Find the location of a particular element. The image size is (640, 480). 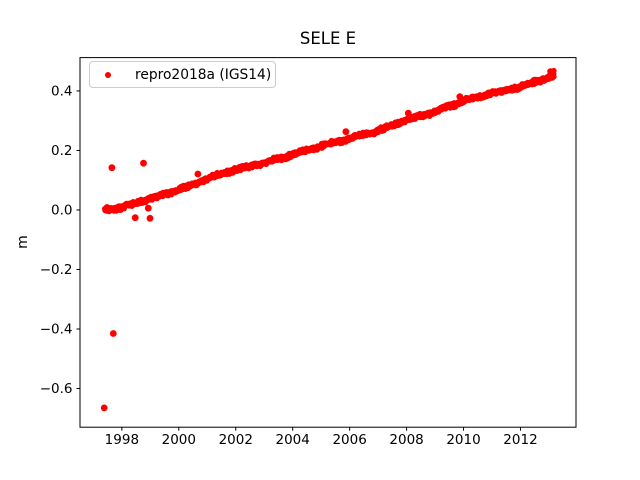

legend: repro2018a (IGS14) is located at coordinates (182, 74).